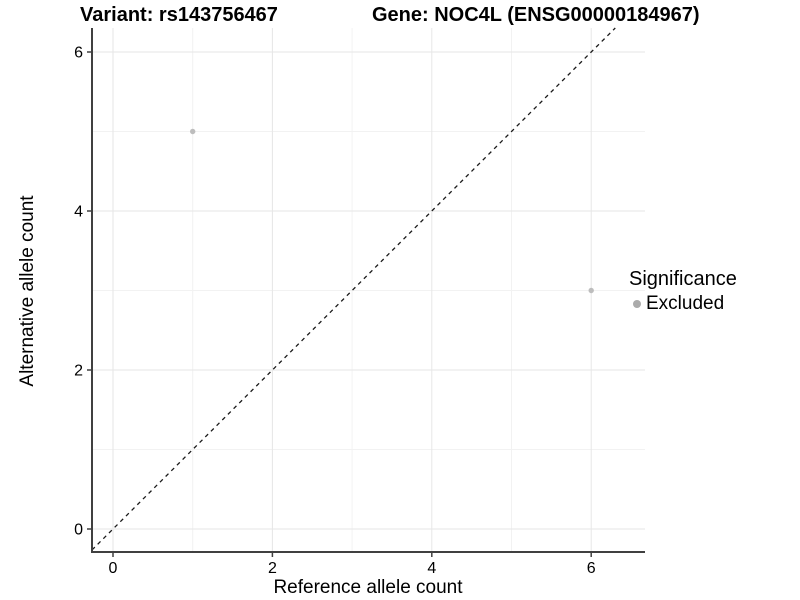  What do you see at coordinates (78, 371) in the screenshot?
I see `y-tick-label: 2` at bounding box center [78, 371].